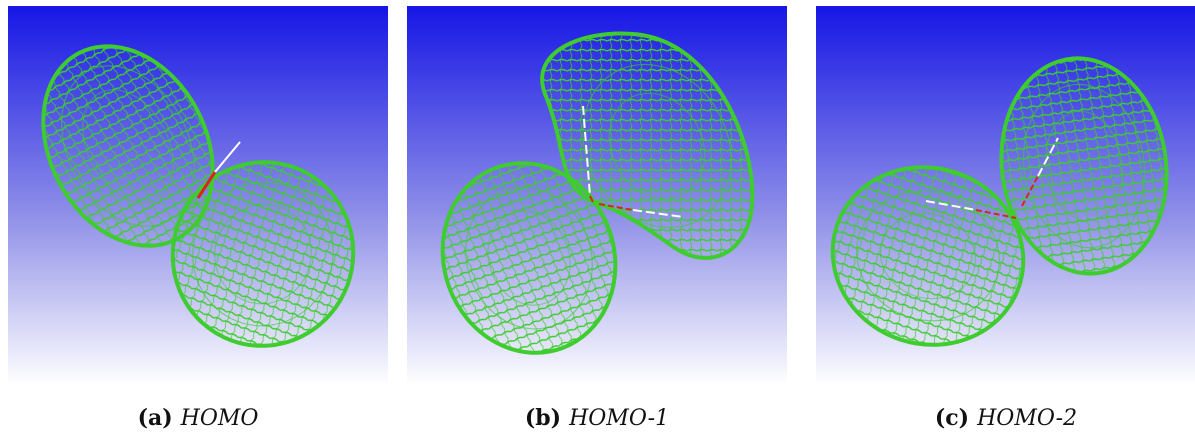 This screenshot has width=1195, height=441. I want to click on orbital-lobe-right, so click(1084, 166).